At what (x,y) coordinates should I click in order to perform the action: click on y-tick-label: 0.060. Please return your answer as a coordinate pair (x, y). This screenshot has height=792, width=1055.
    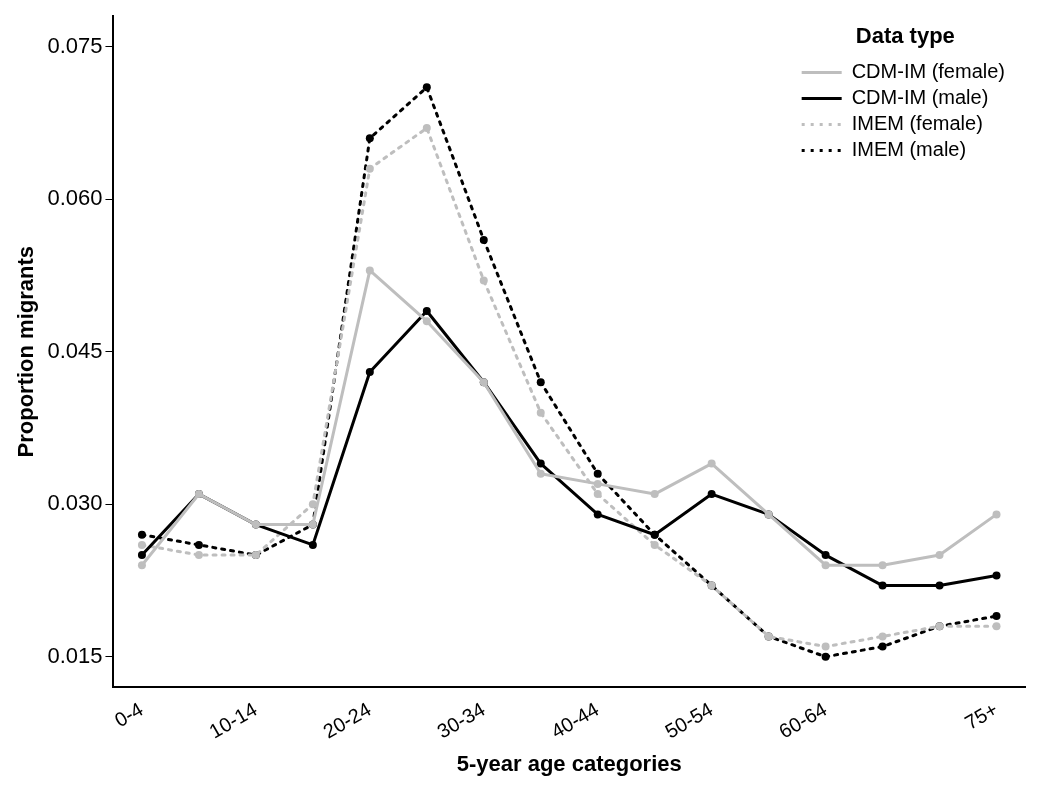
    Looking at the image, I should click on (75, 198).